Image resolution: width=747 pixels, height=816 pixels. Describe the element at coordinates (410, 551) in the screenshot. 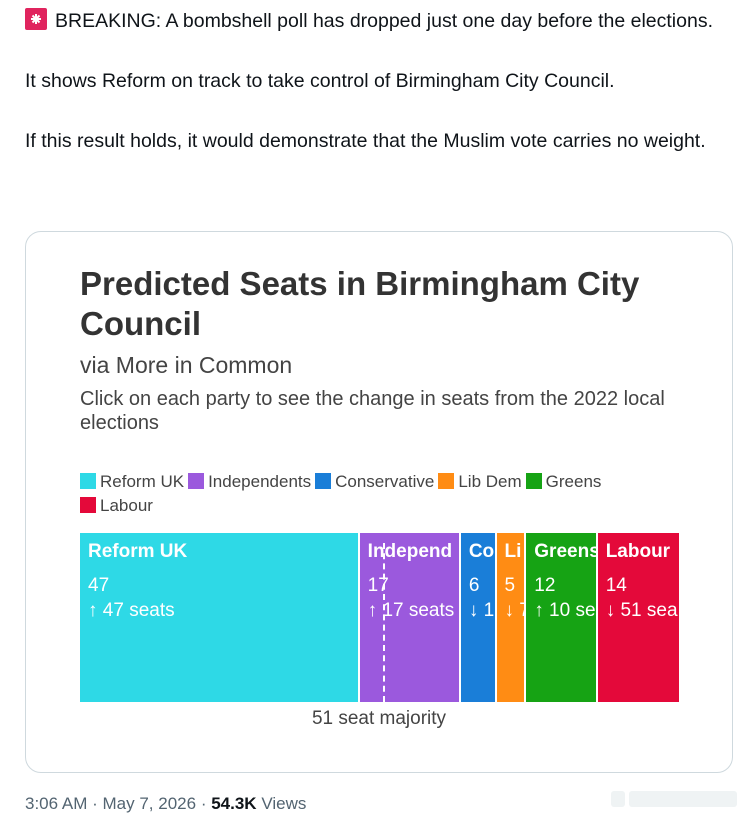

I see `party-name: Independ` at that location.